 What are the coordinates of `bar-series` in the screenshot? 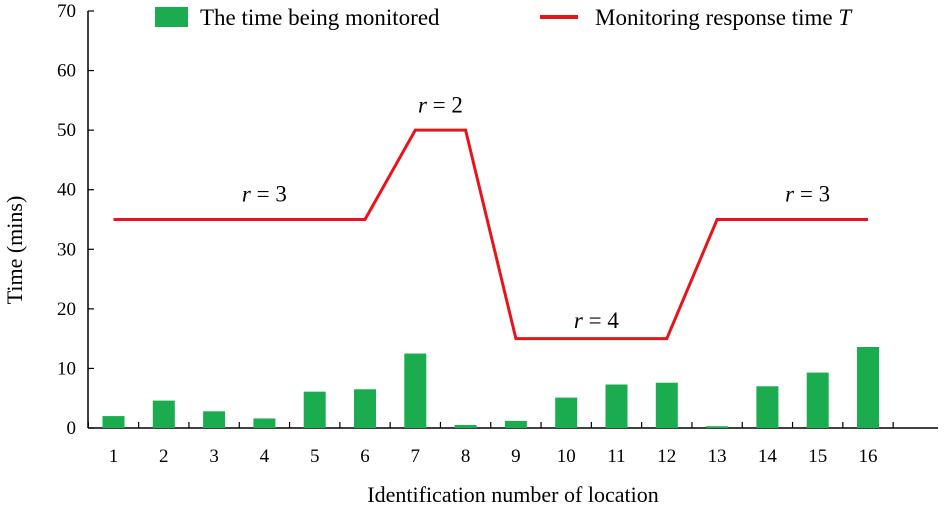 It's located at (490, 387).